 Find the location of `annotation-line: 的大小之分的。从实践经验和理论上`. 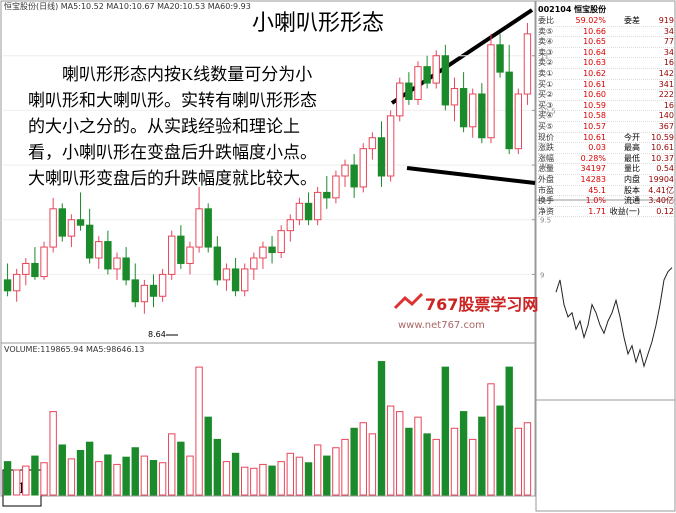

annotation-line: 的大小之分的。从实践经验和理论上 is located at coordinates (164, 126).